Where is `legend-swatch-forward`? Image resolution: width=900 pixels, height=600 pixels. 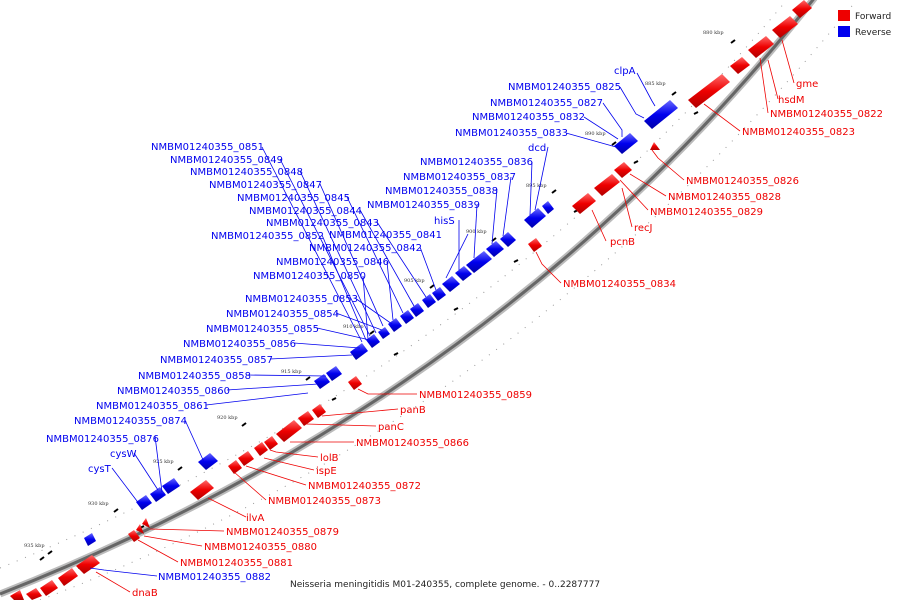 legend-swatch-forward is located at coordinates (844, 15).